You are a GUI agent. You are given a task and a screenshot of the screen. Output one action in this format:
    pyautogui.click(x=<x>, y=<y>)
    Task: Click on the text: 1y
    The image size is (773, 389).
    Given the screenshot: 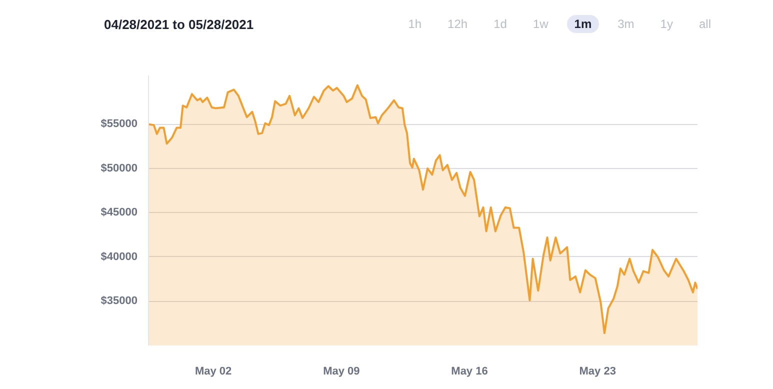 What is the action you would take?
    pyautogui.click(x=666, y=25)
    